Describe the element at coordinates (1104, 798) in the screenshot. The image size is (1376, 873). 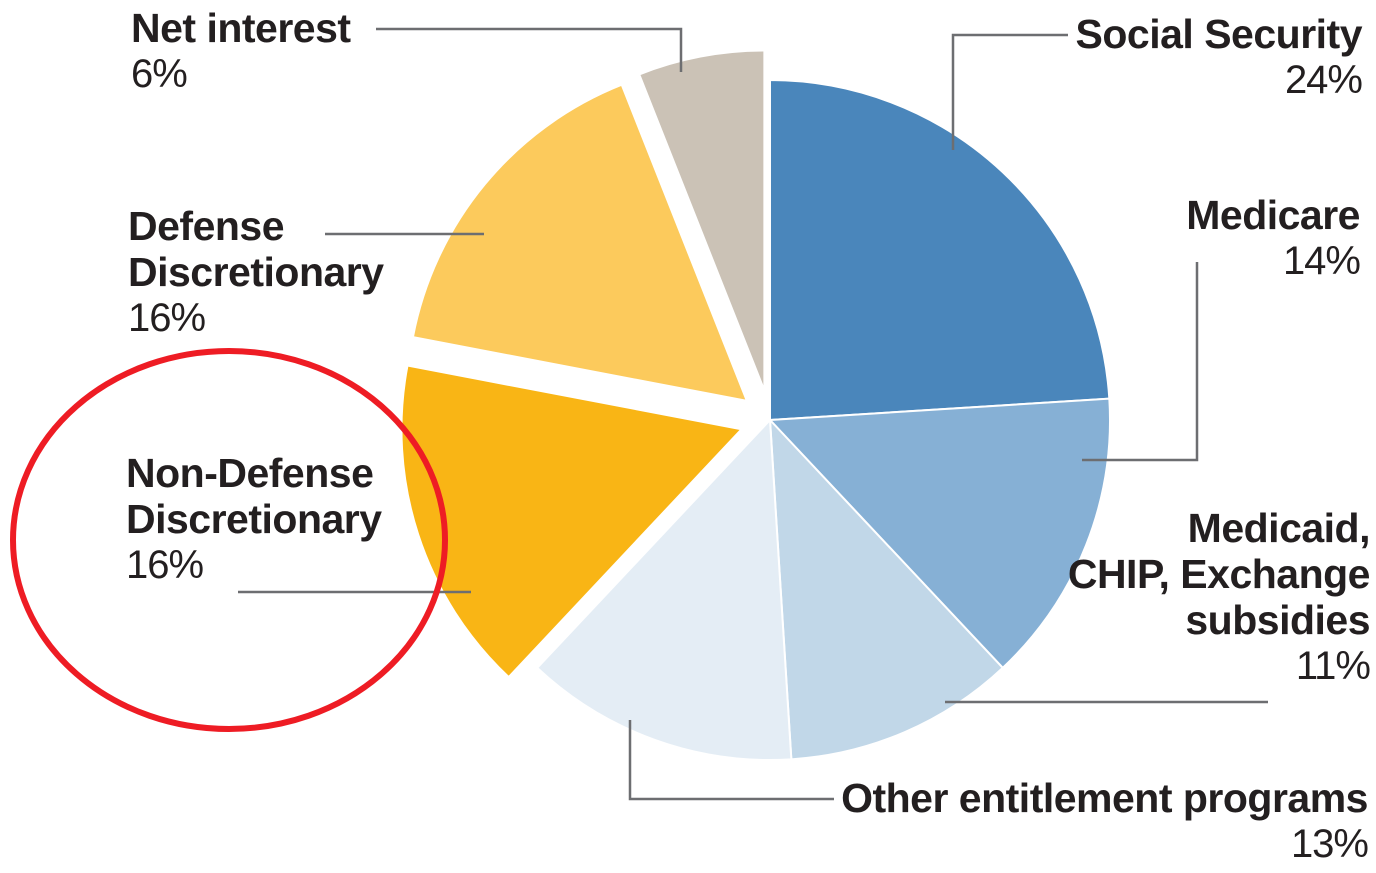
I see `label-other-entitlement-name: Other entitlement programs` at that location.